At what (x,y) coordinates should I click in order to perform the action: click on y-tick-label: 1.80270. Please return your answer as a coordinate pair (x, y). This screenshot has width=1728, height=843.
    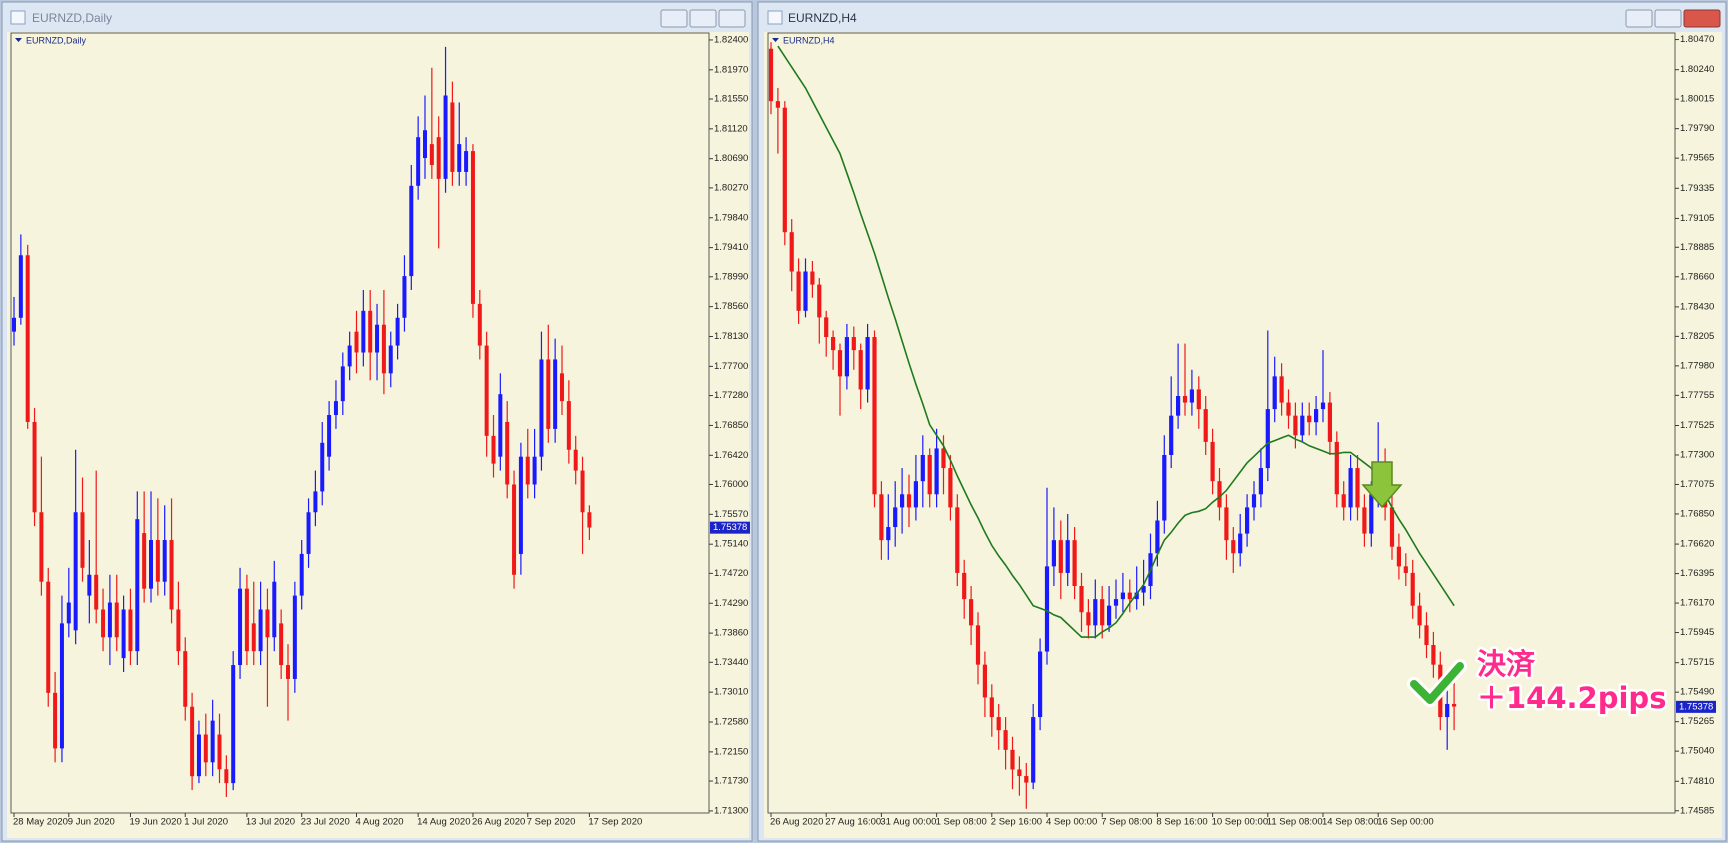
    Looking at the image, I should click on (731, 187).